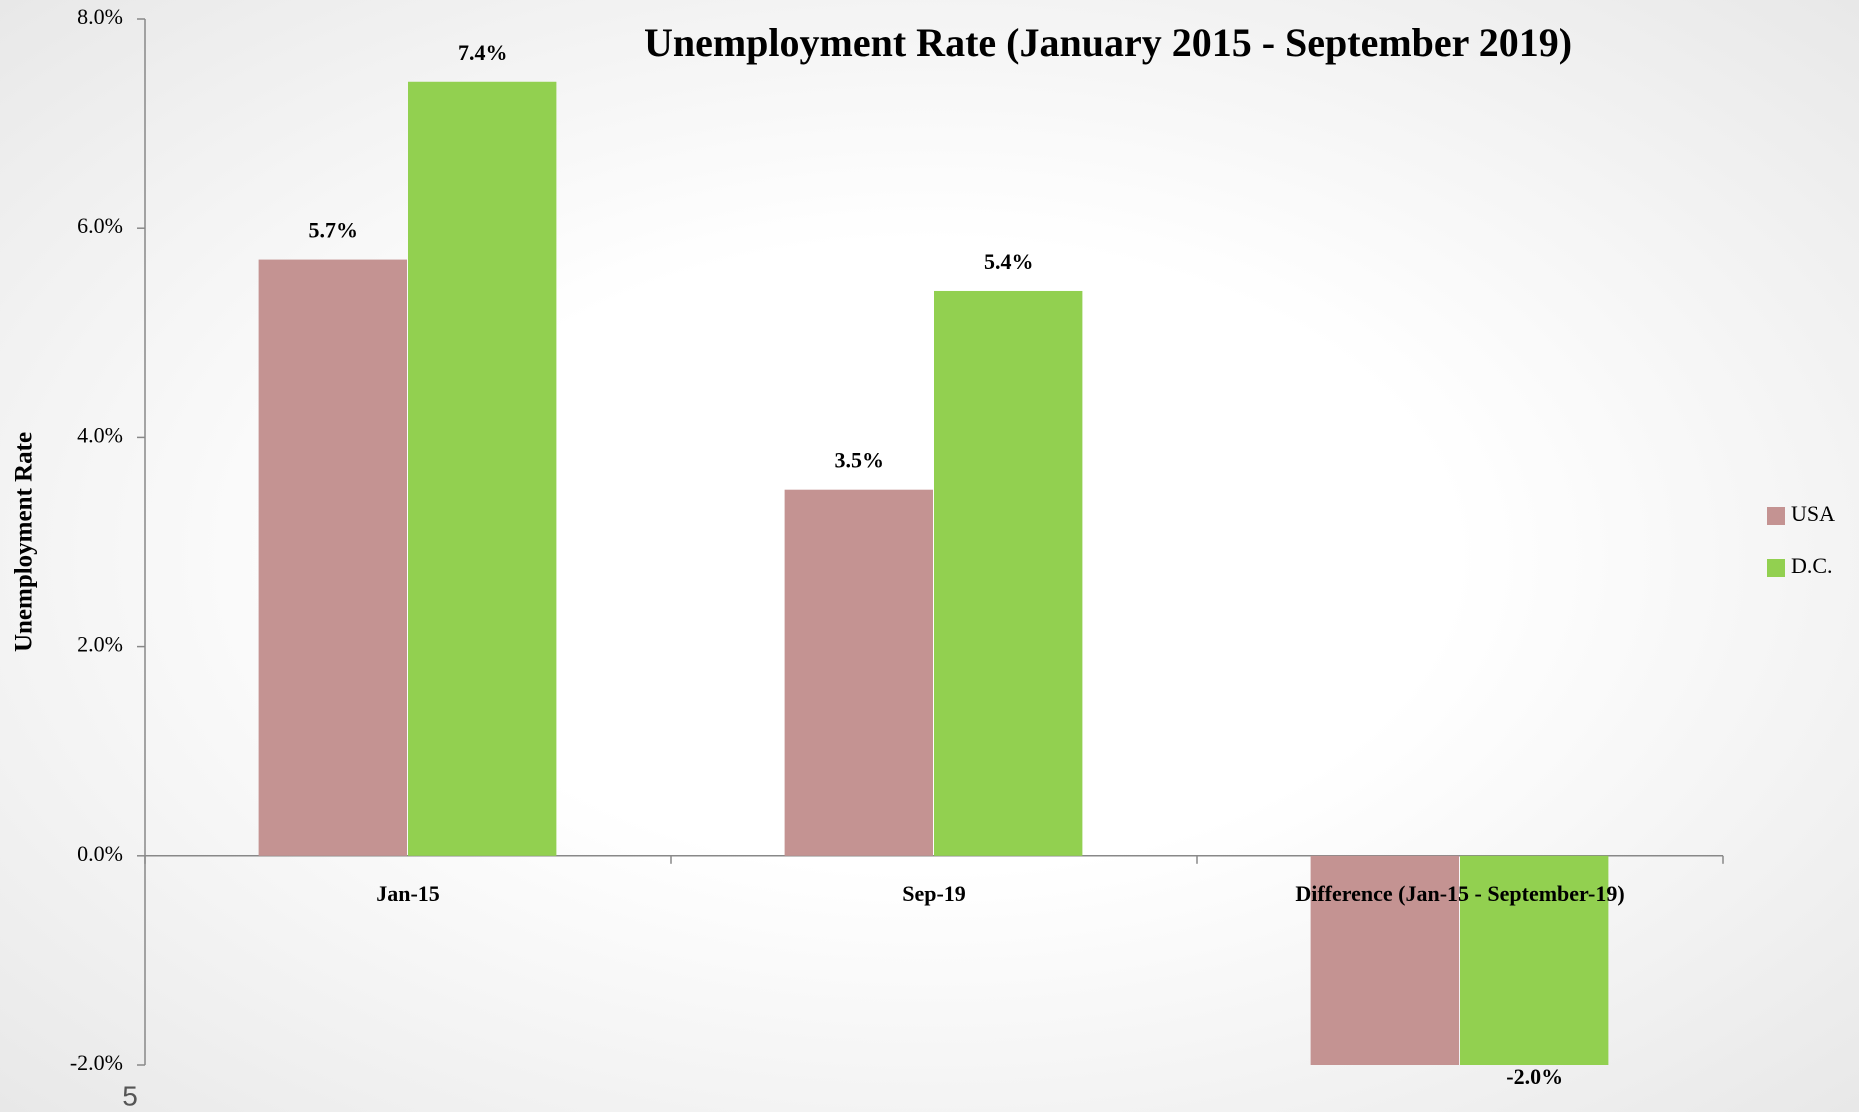  What do you see at coordinates (100, 225) in the screenshot?
I see `y-tick-label: 6.0%` at bounding box center [100, 225].